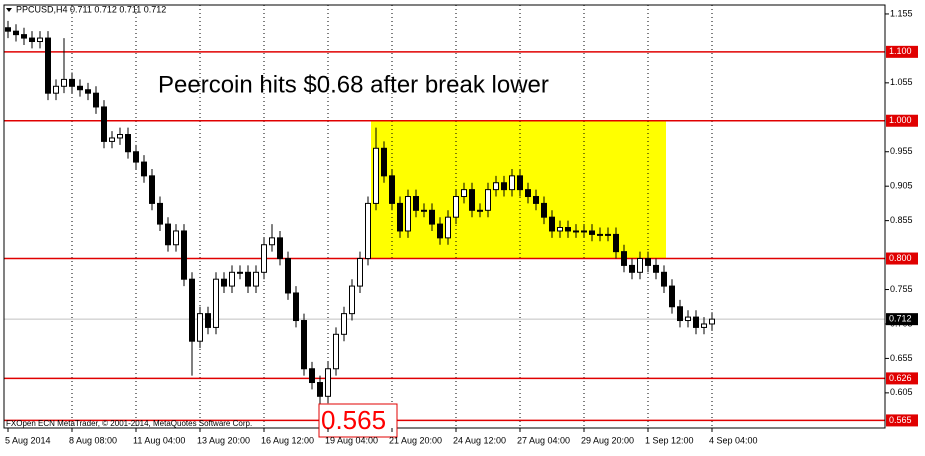  What do you see at coordinates (479, 440) in the screenshot?
I see `x-tick-label: 24 Aug 12:00` at bounding box center [479, 440].